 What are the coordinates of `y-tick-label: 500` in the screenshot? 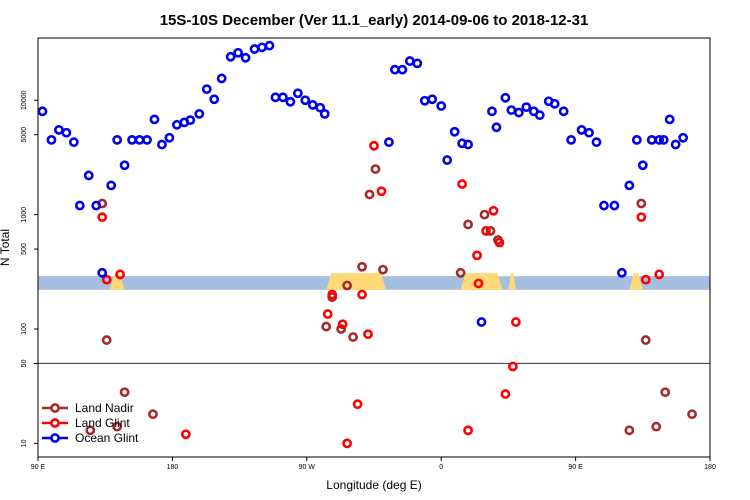 It's located at (24, 249).